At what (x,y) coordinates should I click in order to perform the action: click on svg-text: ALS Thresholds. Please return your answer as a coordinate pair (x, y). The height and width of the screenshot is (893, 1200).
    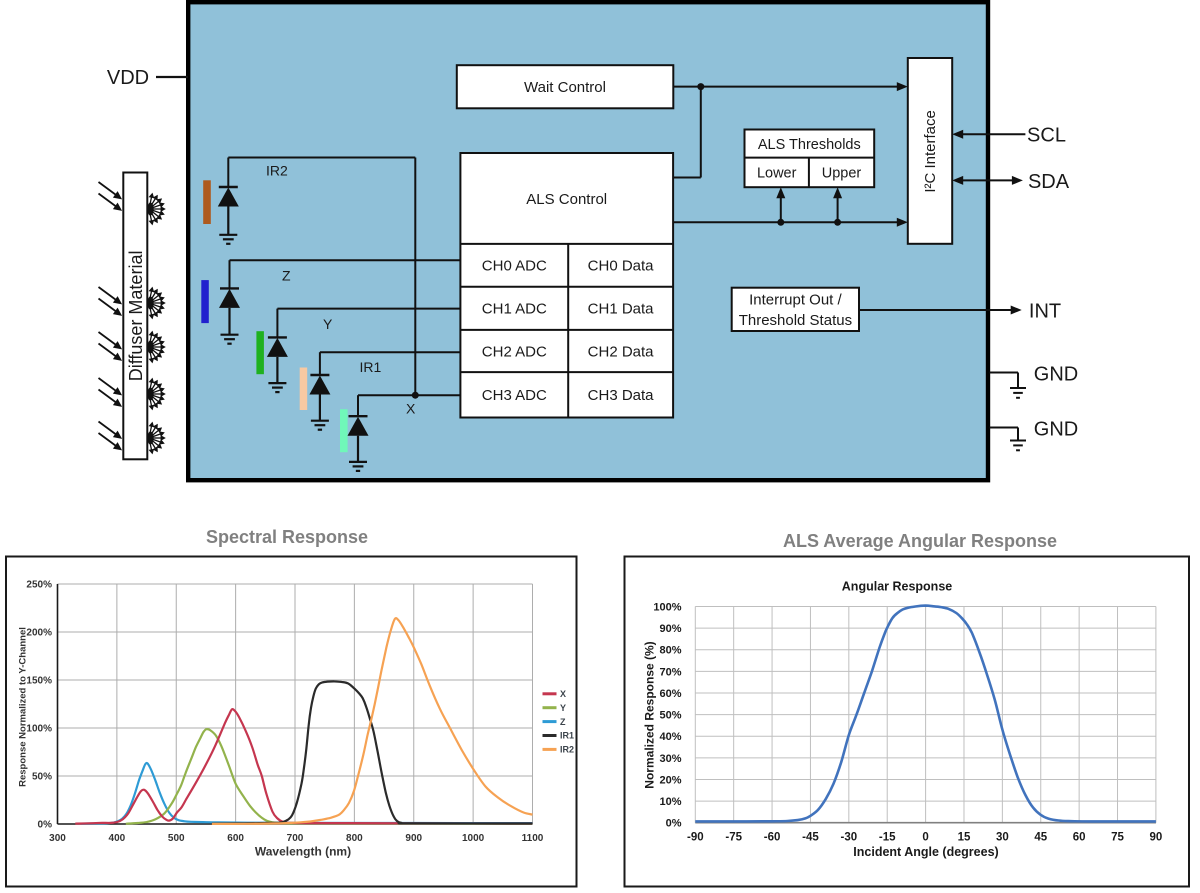
    Looking at the image, I should click on (809, 145).